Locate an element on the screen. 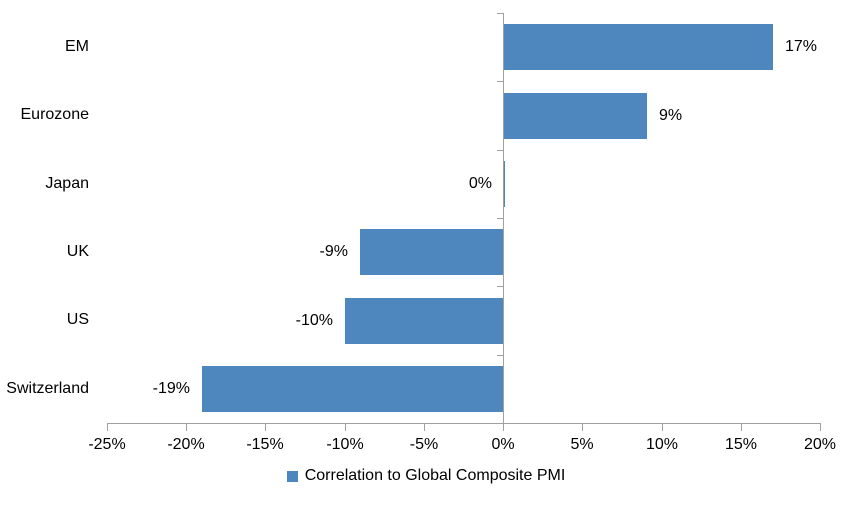 The image size is (852, 513). x-tick-label: -10% is located at coordinates (345, 444).